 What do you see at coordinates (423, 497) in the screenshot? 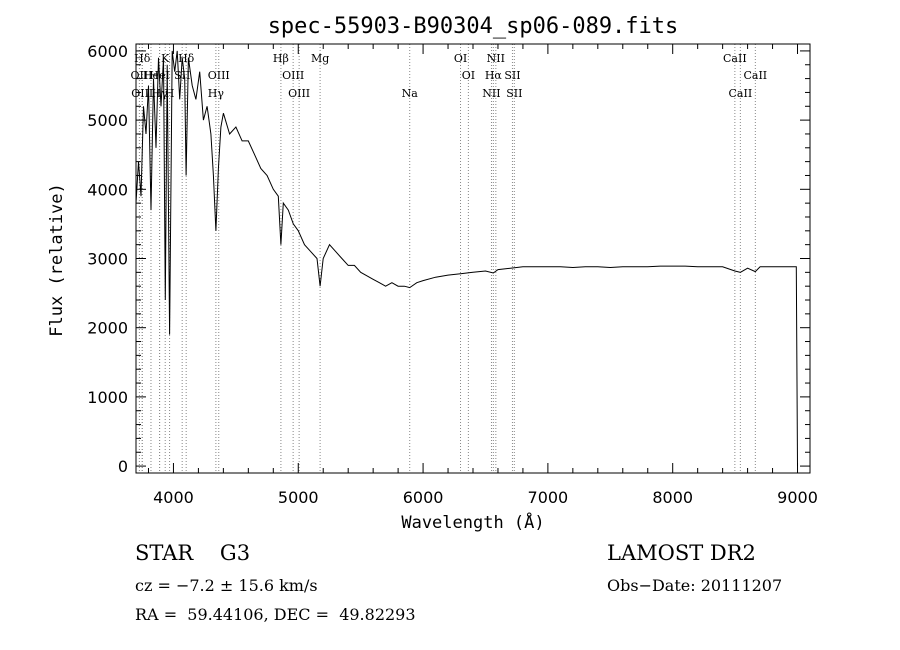
I see `x-tick-label: 6000` at bounding box center [423, 497].